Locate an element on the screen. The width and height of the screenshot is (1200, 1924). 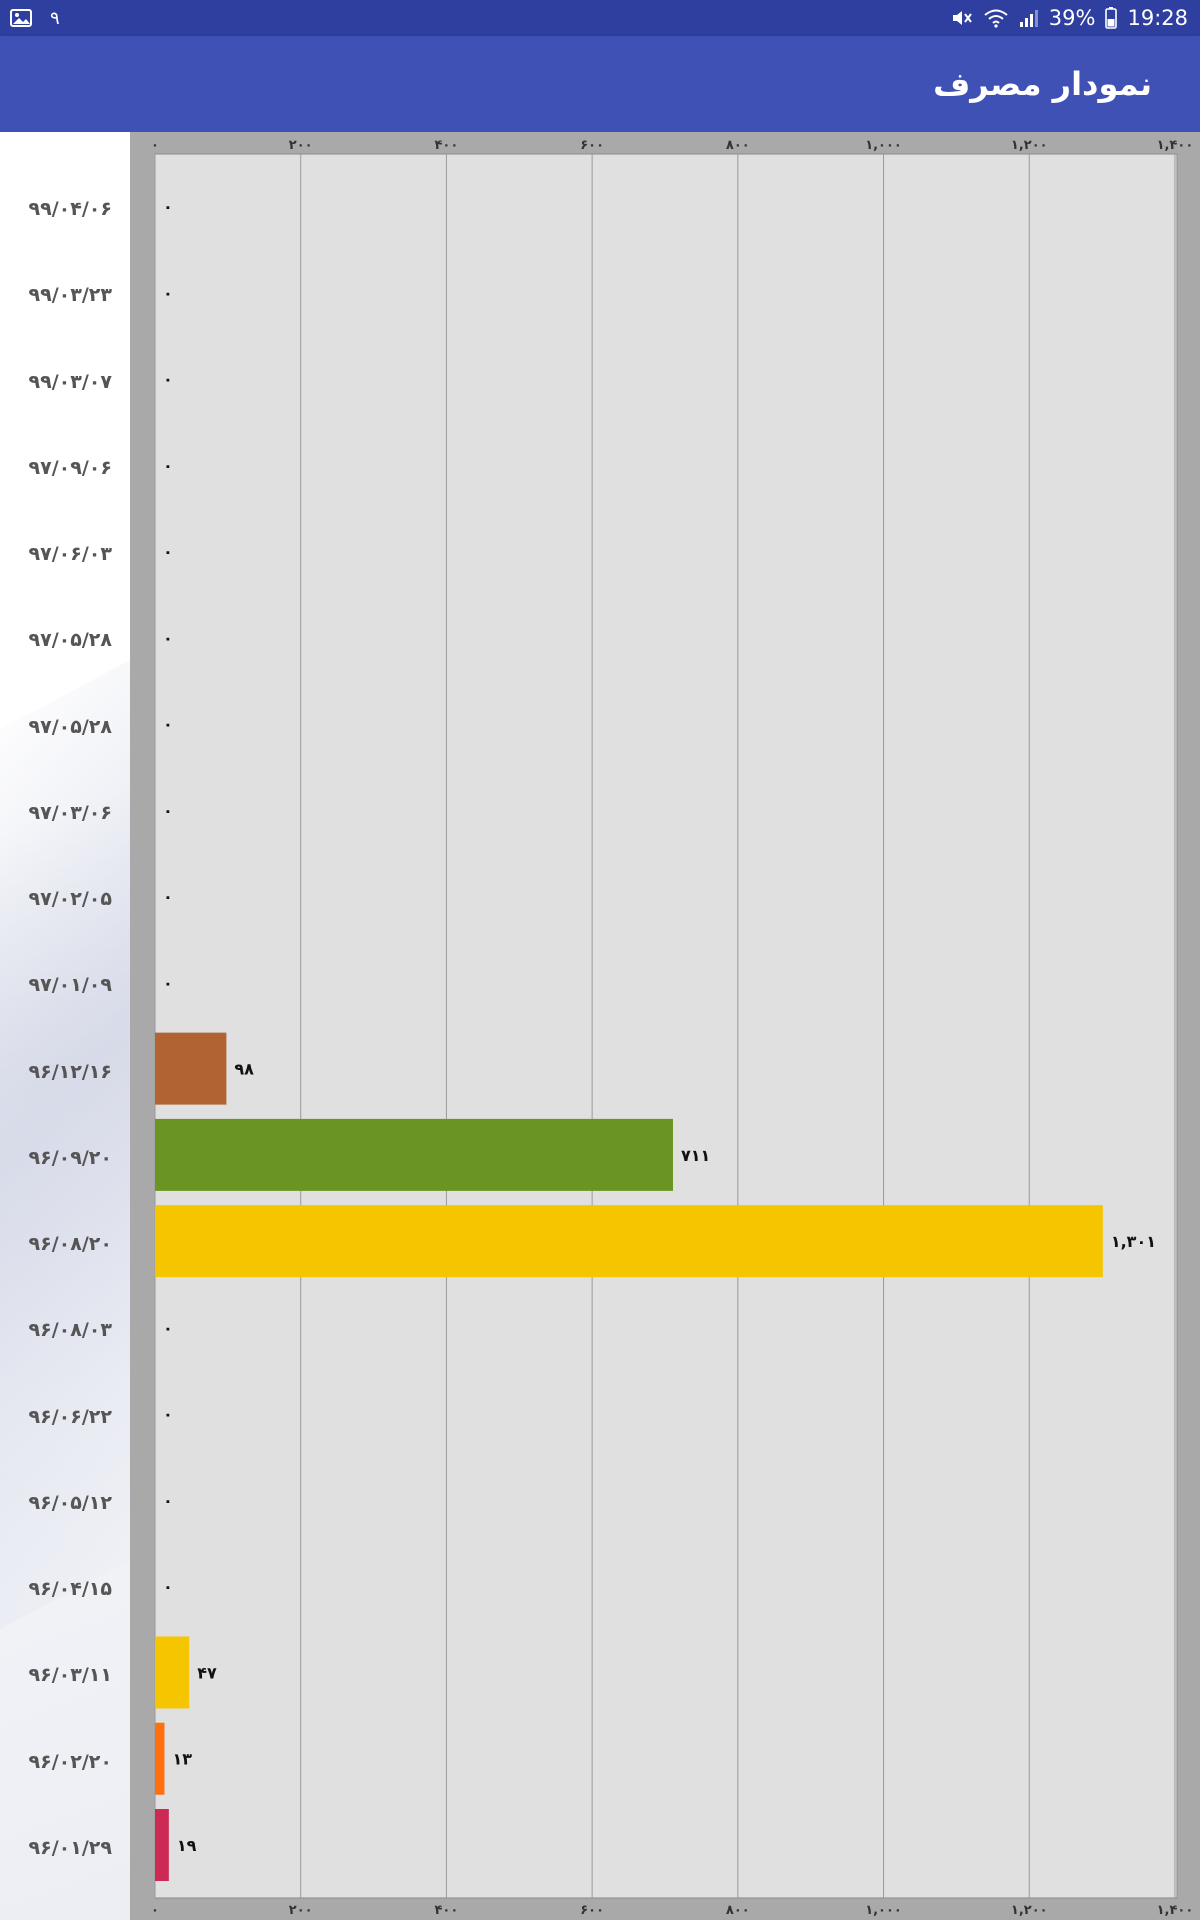
x-tick-label-top: ۴۰۰ is located at coordinates (447, 145).